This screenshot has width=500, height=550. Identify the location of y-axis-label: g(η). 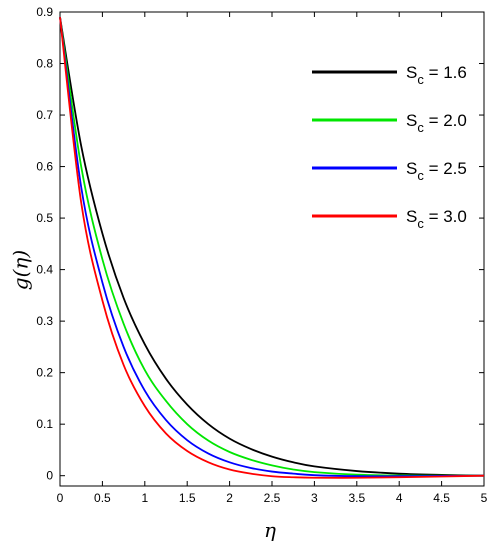
(21, 270).